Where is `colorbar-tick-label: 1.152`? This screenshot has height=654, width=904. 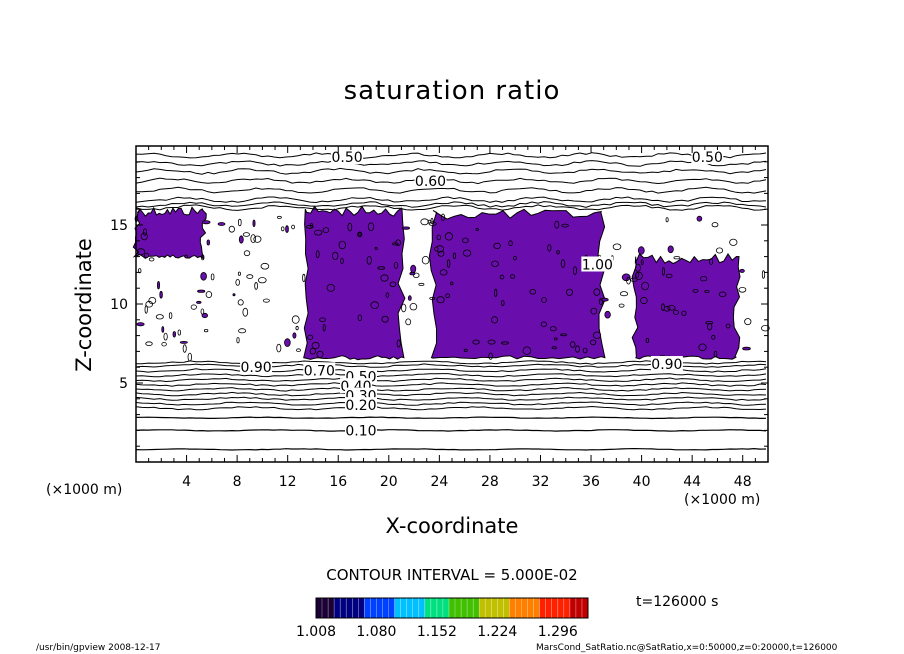 colorbar-tick-label: 1.152 is located at coordinates (437, 632).